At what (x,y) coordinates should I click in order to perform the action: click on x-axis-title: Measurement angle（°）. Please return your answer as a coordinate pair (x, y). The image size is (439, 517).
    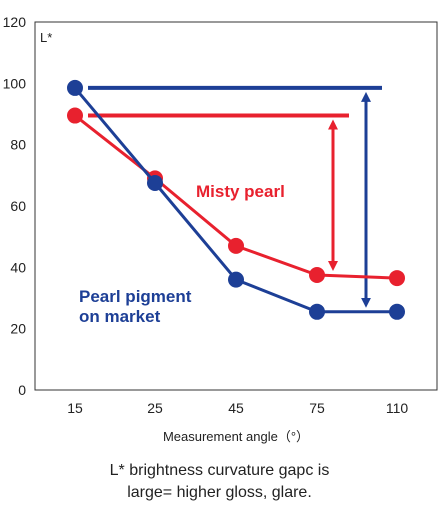
    Looking at the image, I should click on (236, 436).